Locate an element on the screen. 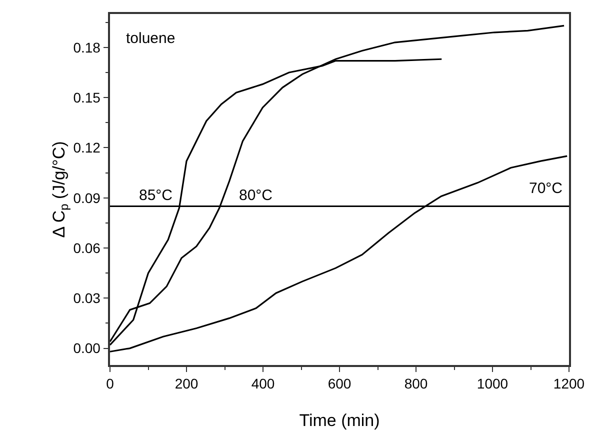  x-tick-label: 1000 is located at coordinates (492, 384).